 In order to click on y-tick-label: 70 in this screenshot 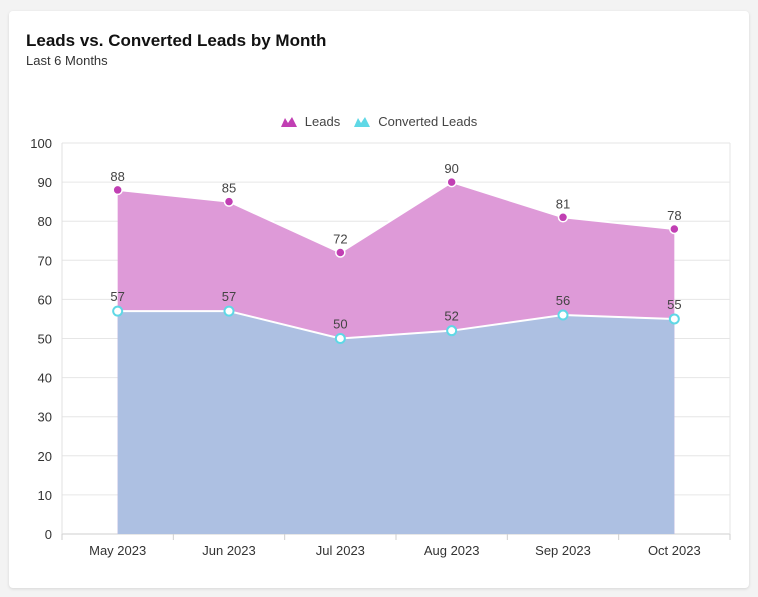, I will do `click(45, 260)`.